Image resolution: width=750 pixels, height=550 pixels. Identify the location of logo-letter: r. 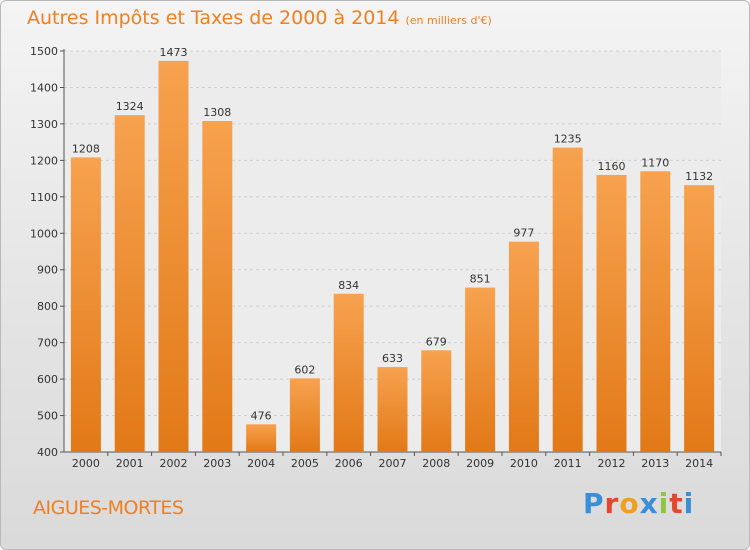
(612, 503).